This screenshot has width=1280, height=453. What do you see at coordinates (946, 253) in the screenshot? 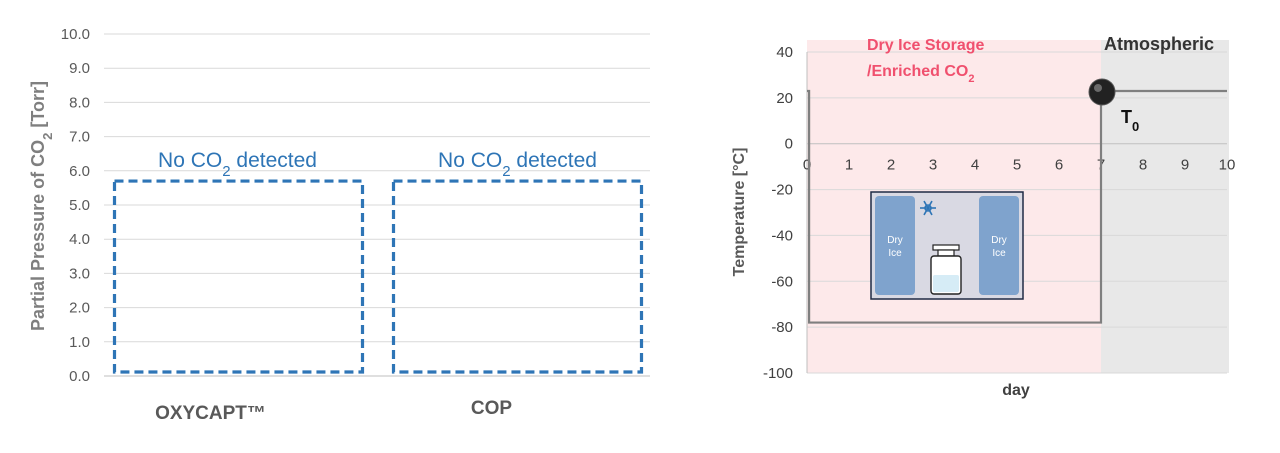
I see `vial-neck` at bounding box center [946, 253].